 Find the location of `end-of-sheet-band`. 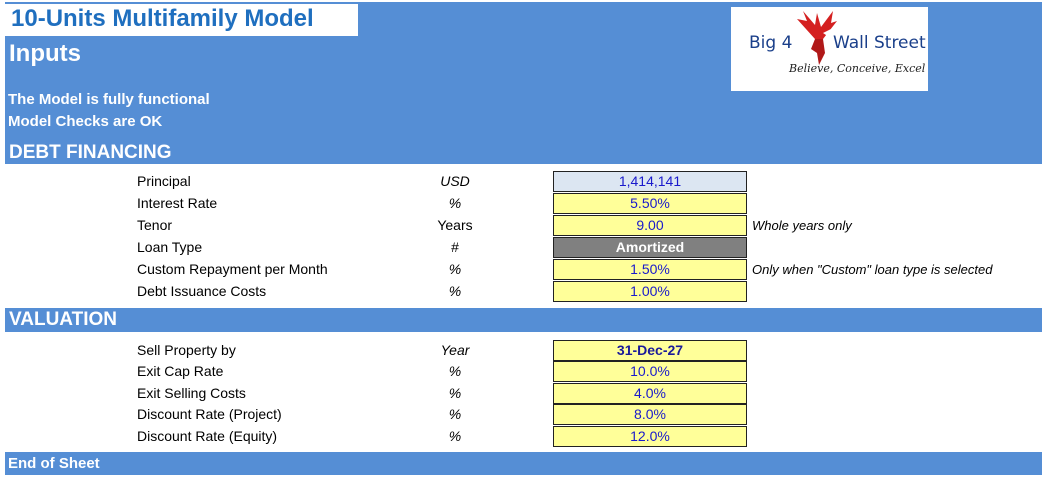

end-of-sheet-band is located at coordinates (523, 463).